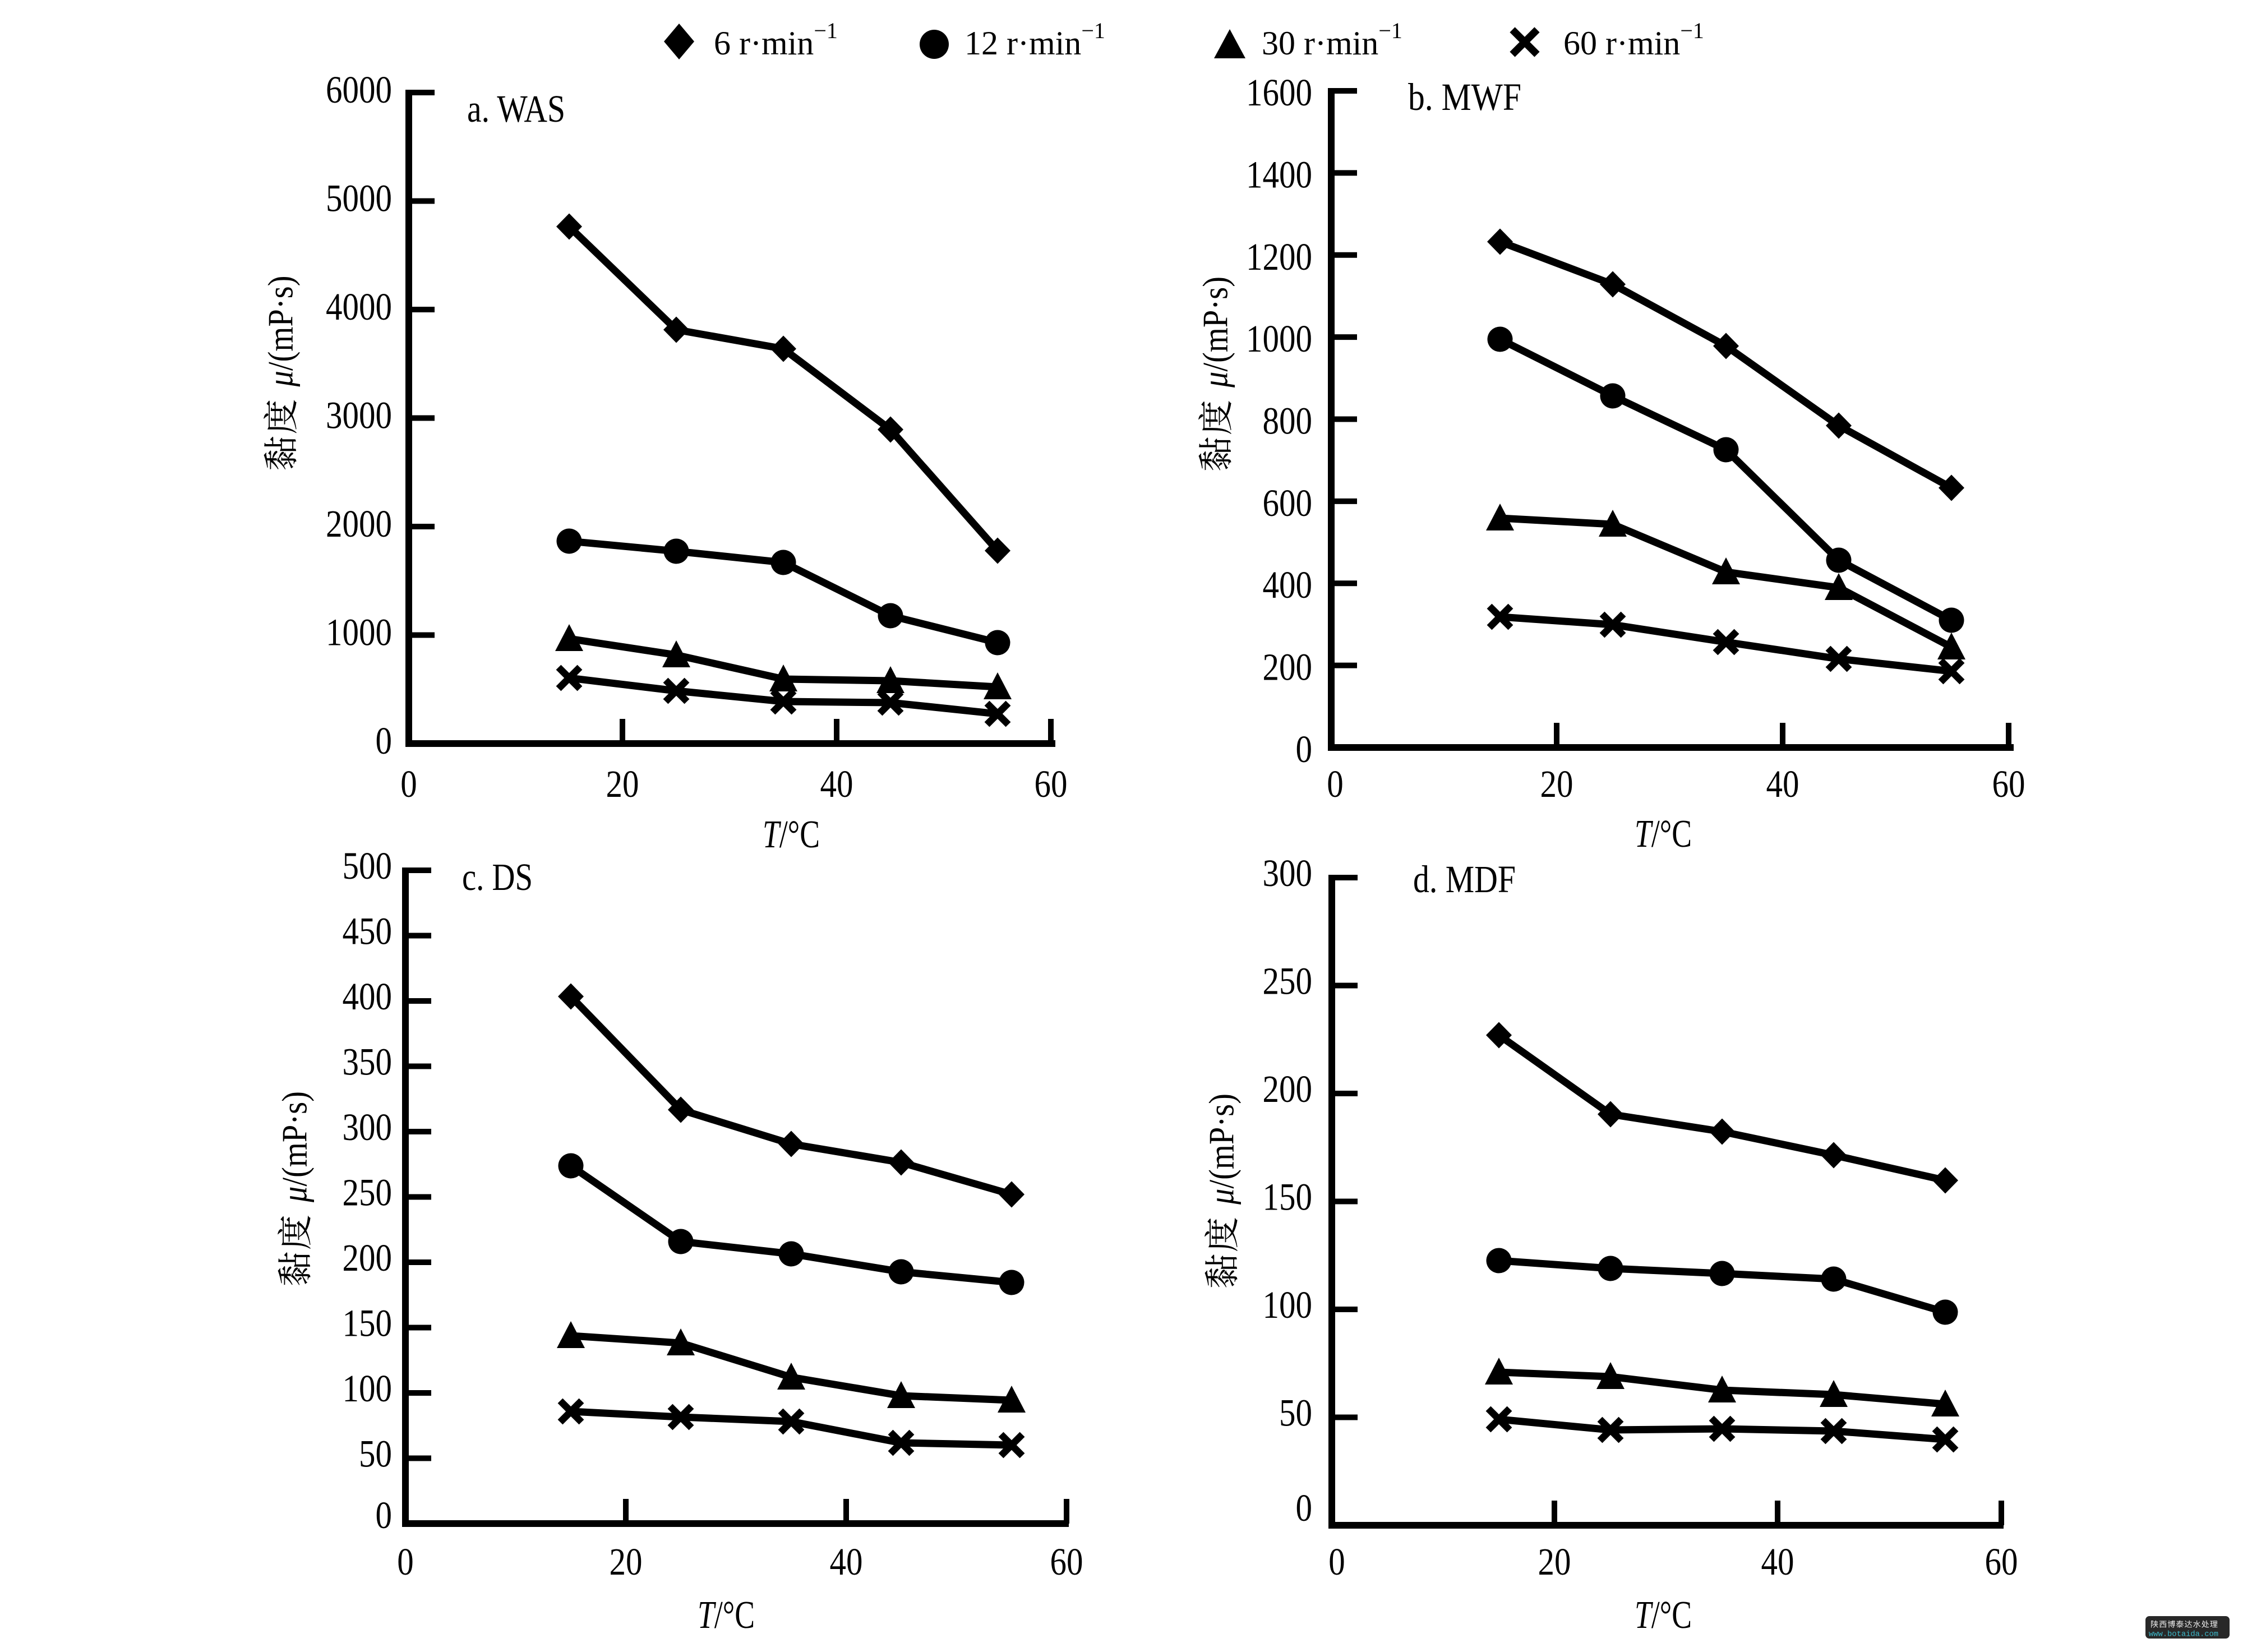  I want to click on svg-text: c. DS, so click(497, 877).